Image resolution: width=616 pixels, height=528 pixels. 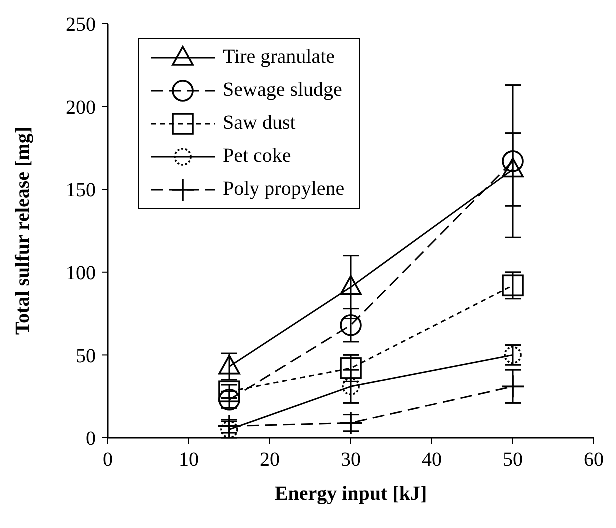 I want to click on y-tick-label: 100, so click(x=81, y=273).